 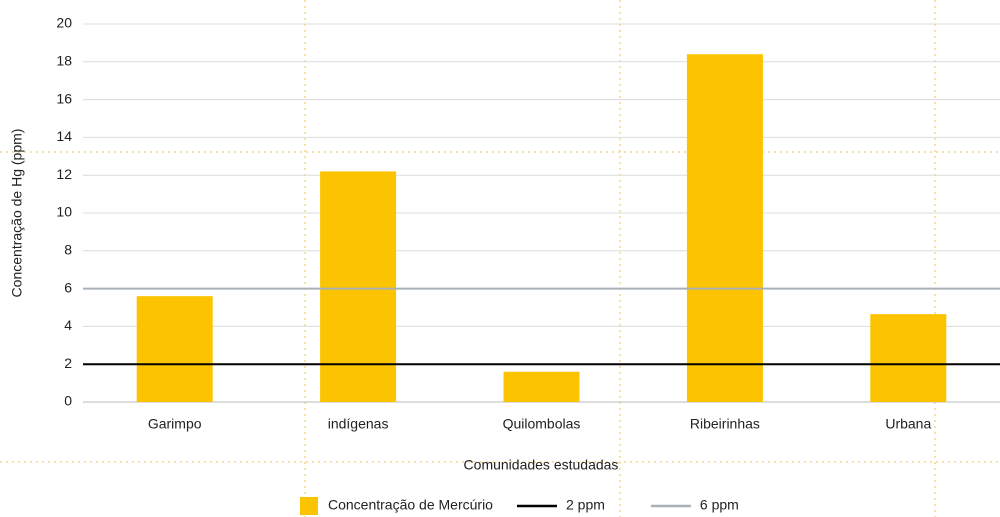 What do you see at coordinates (64, 212) in the screenshot?
I see `y-tick-label: 10` at bounding box center [64, 212].